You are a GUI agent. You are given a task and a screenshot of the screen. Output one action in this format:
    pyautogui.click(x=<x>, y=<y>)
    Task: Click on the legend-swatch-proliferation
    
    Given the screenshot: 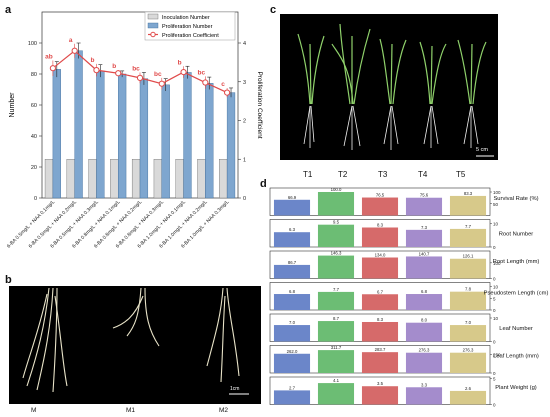 What is the action you would take?
    pyautogui.click(x=153, y=25)
    